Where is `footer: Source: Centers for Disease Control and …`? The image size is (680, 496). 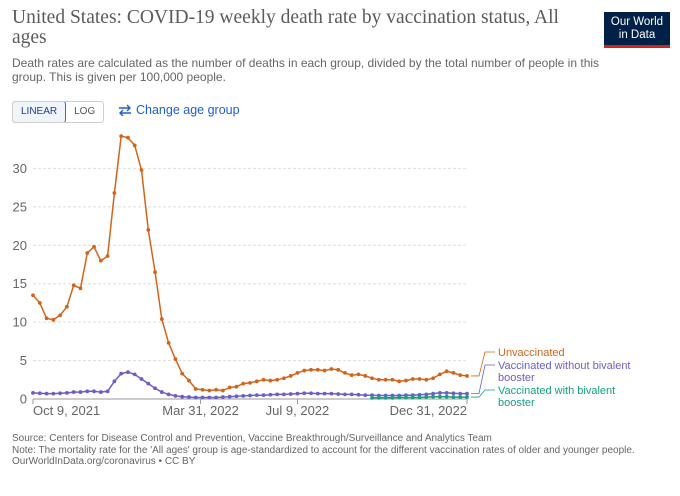
footer: Source: Centers for Disease Control and … is located at coordinates (332, 450).